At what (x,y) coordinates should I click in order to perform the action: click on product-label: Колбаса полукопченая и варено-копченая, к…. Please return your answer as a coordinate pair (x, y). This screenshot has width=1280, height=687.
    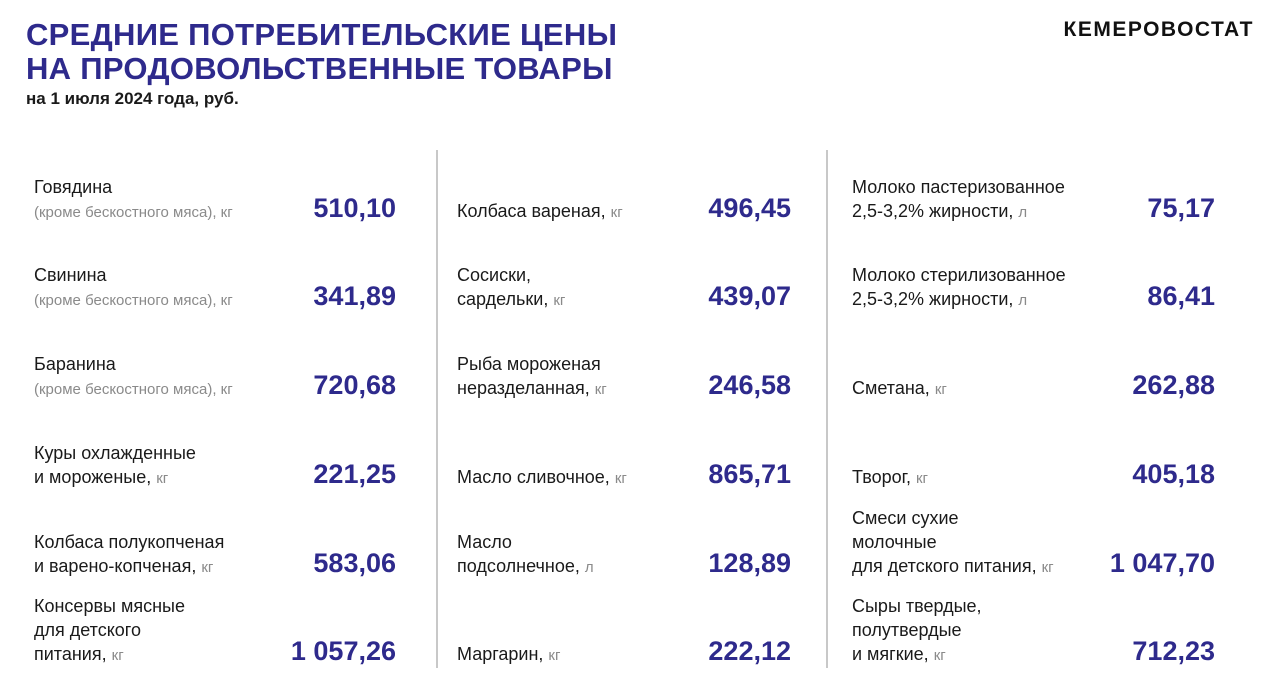
    Looking at the image, I should click on (129, 555).